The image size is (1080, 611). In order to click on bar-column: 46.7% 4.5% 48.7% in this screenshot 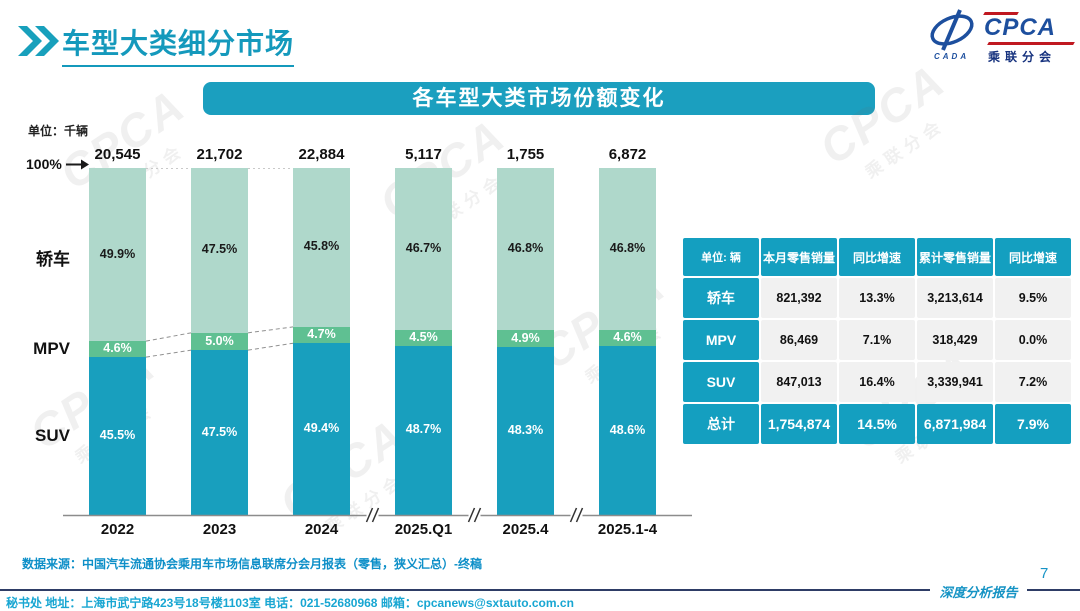, I will do `click(423, 341)`.